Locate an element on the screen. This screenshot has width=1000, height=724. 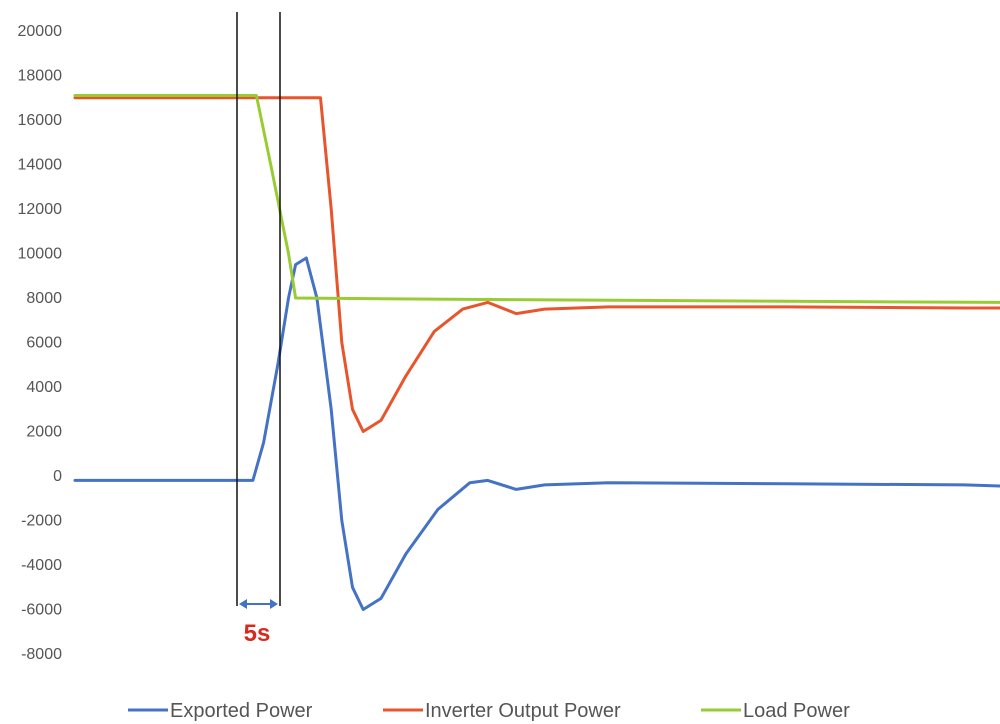
y-tick-label: 20000 is located at coordinates (40, 31).